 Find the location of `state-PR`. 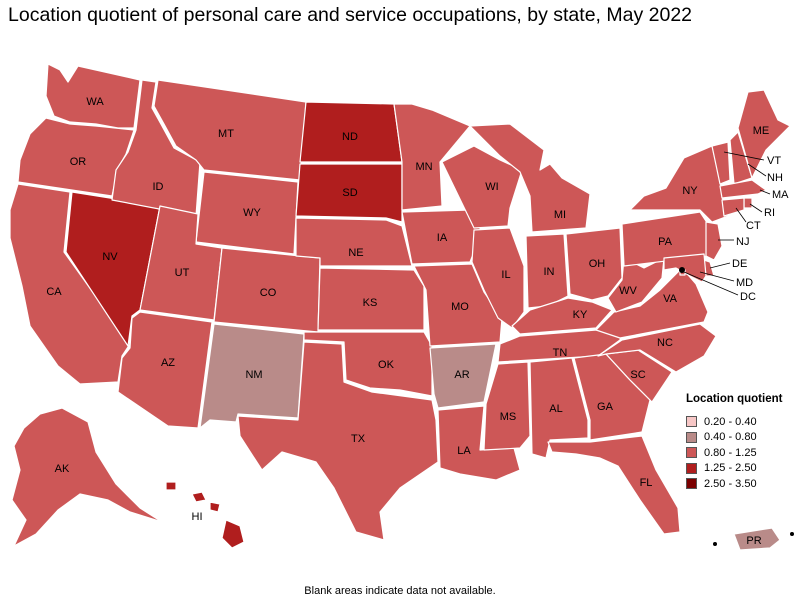

state-PR is located at coordinates (757, 539).